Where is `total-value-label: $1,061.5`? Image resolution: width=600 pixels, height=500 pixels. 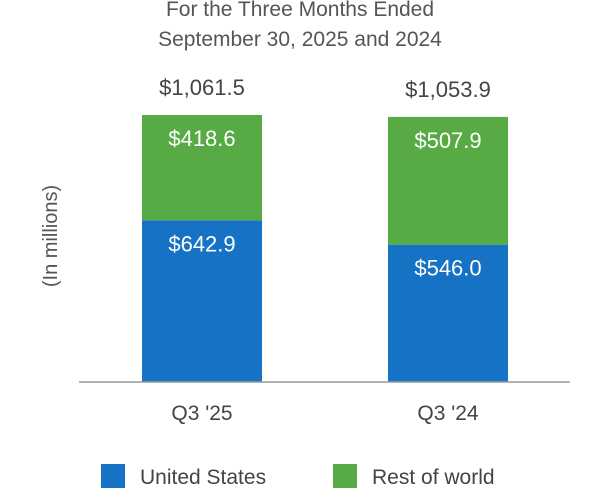
total-value-label: $1,061.5 is located at coordinates (202, 87).